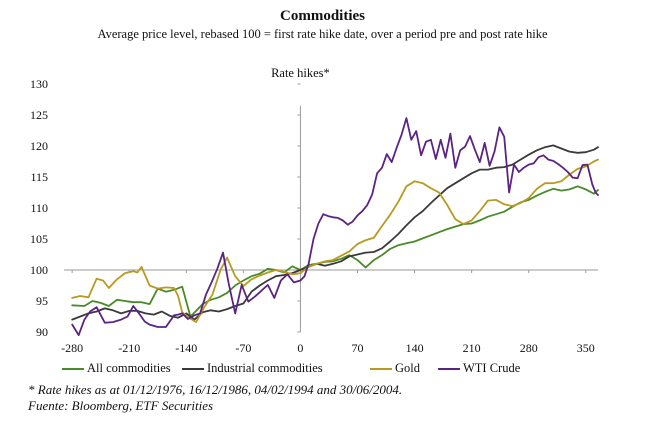  What do you see at coordinates (72, 348) in the screenshot?
I see `x-tick-label: -280` at bounding box center [72, 348].